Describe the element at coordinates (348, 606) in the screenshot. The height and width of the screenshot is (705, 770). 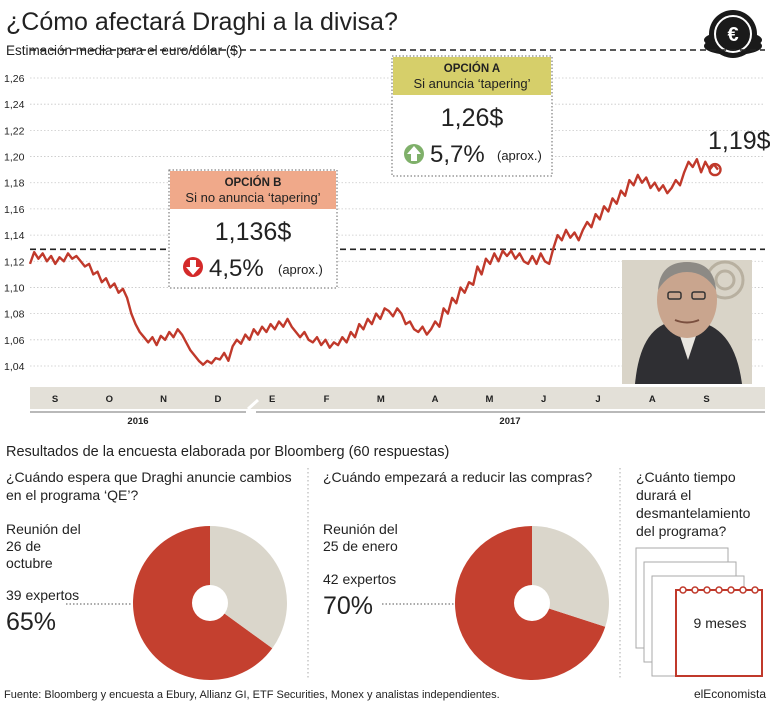
I see `q2-pct: 70%` at that location.